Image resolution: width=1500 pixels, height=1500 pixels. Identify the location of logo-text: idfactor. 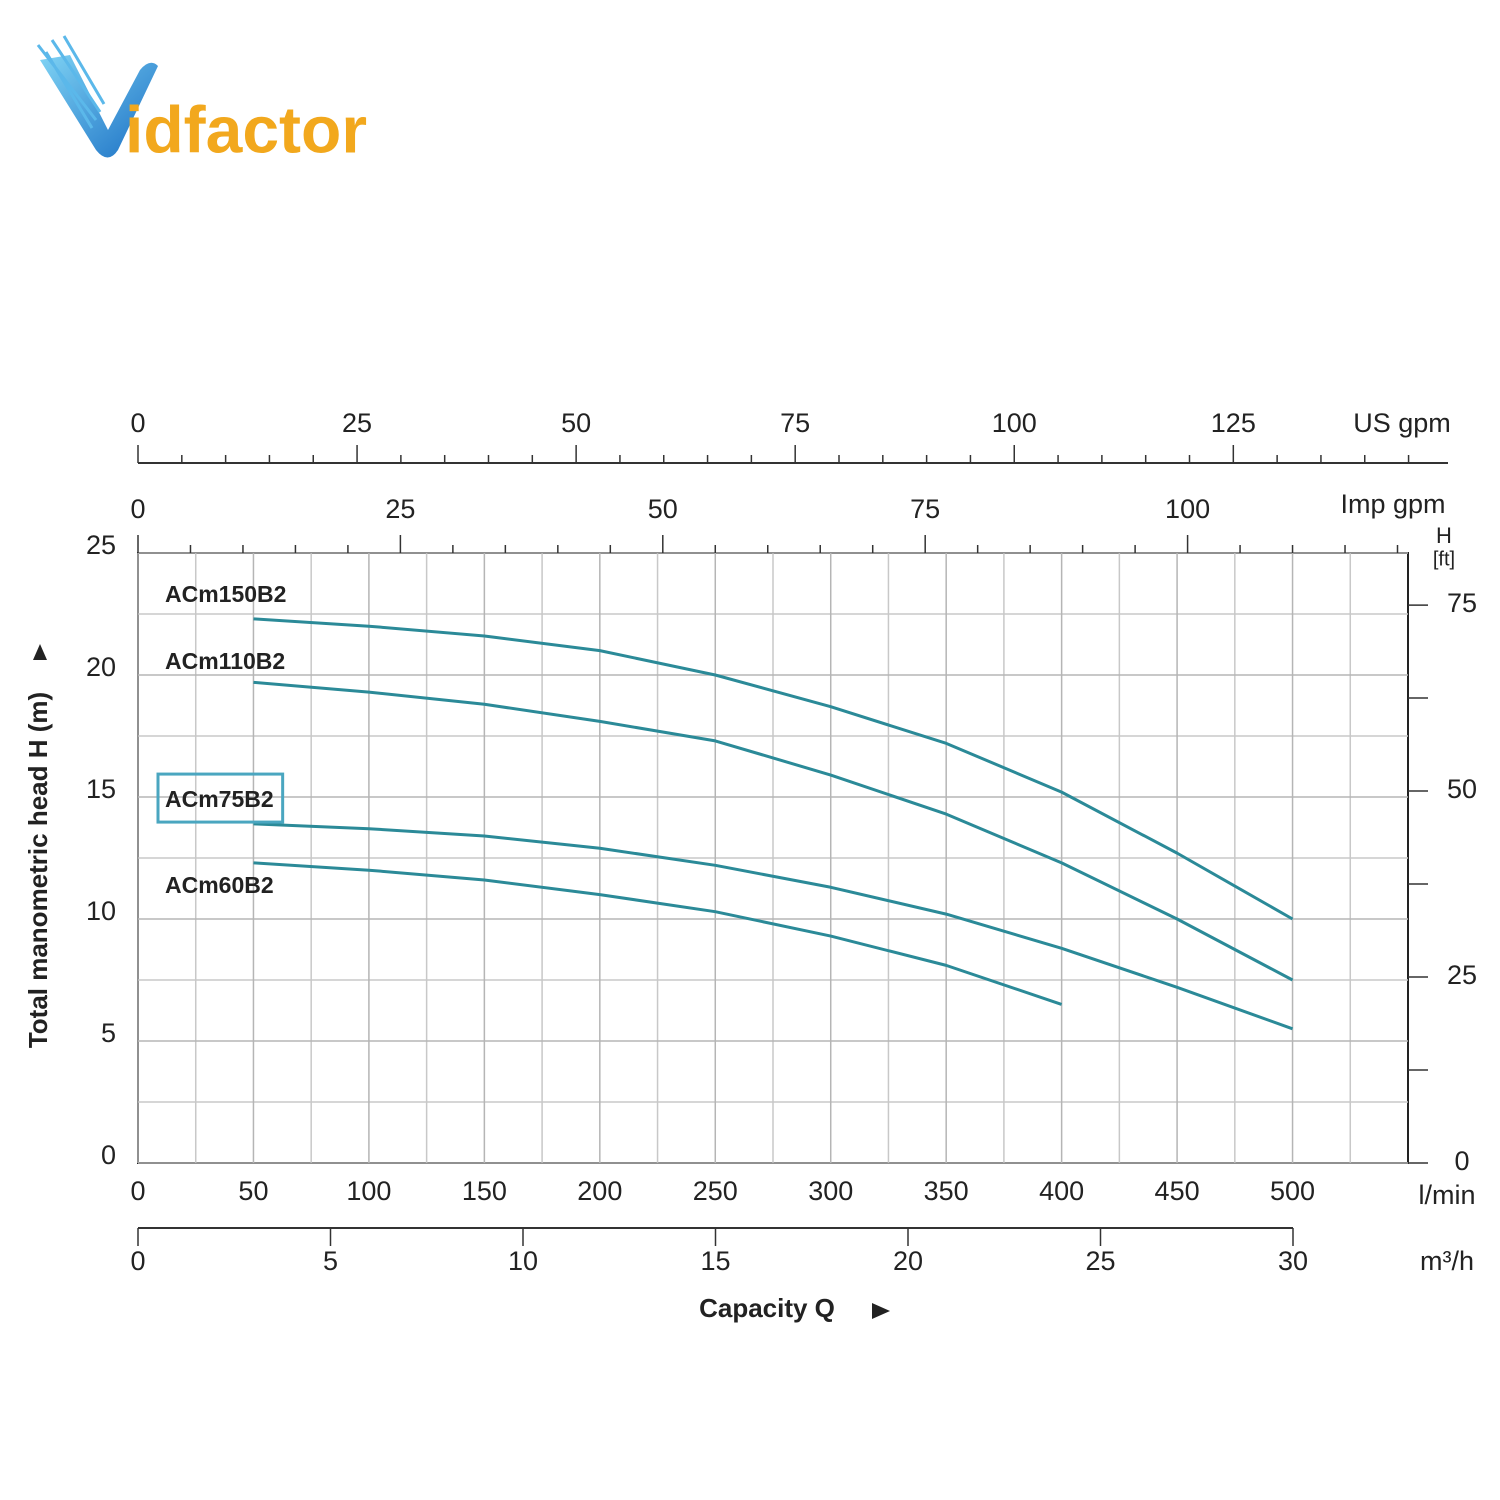
(246, 129).